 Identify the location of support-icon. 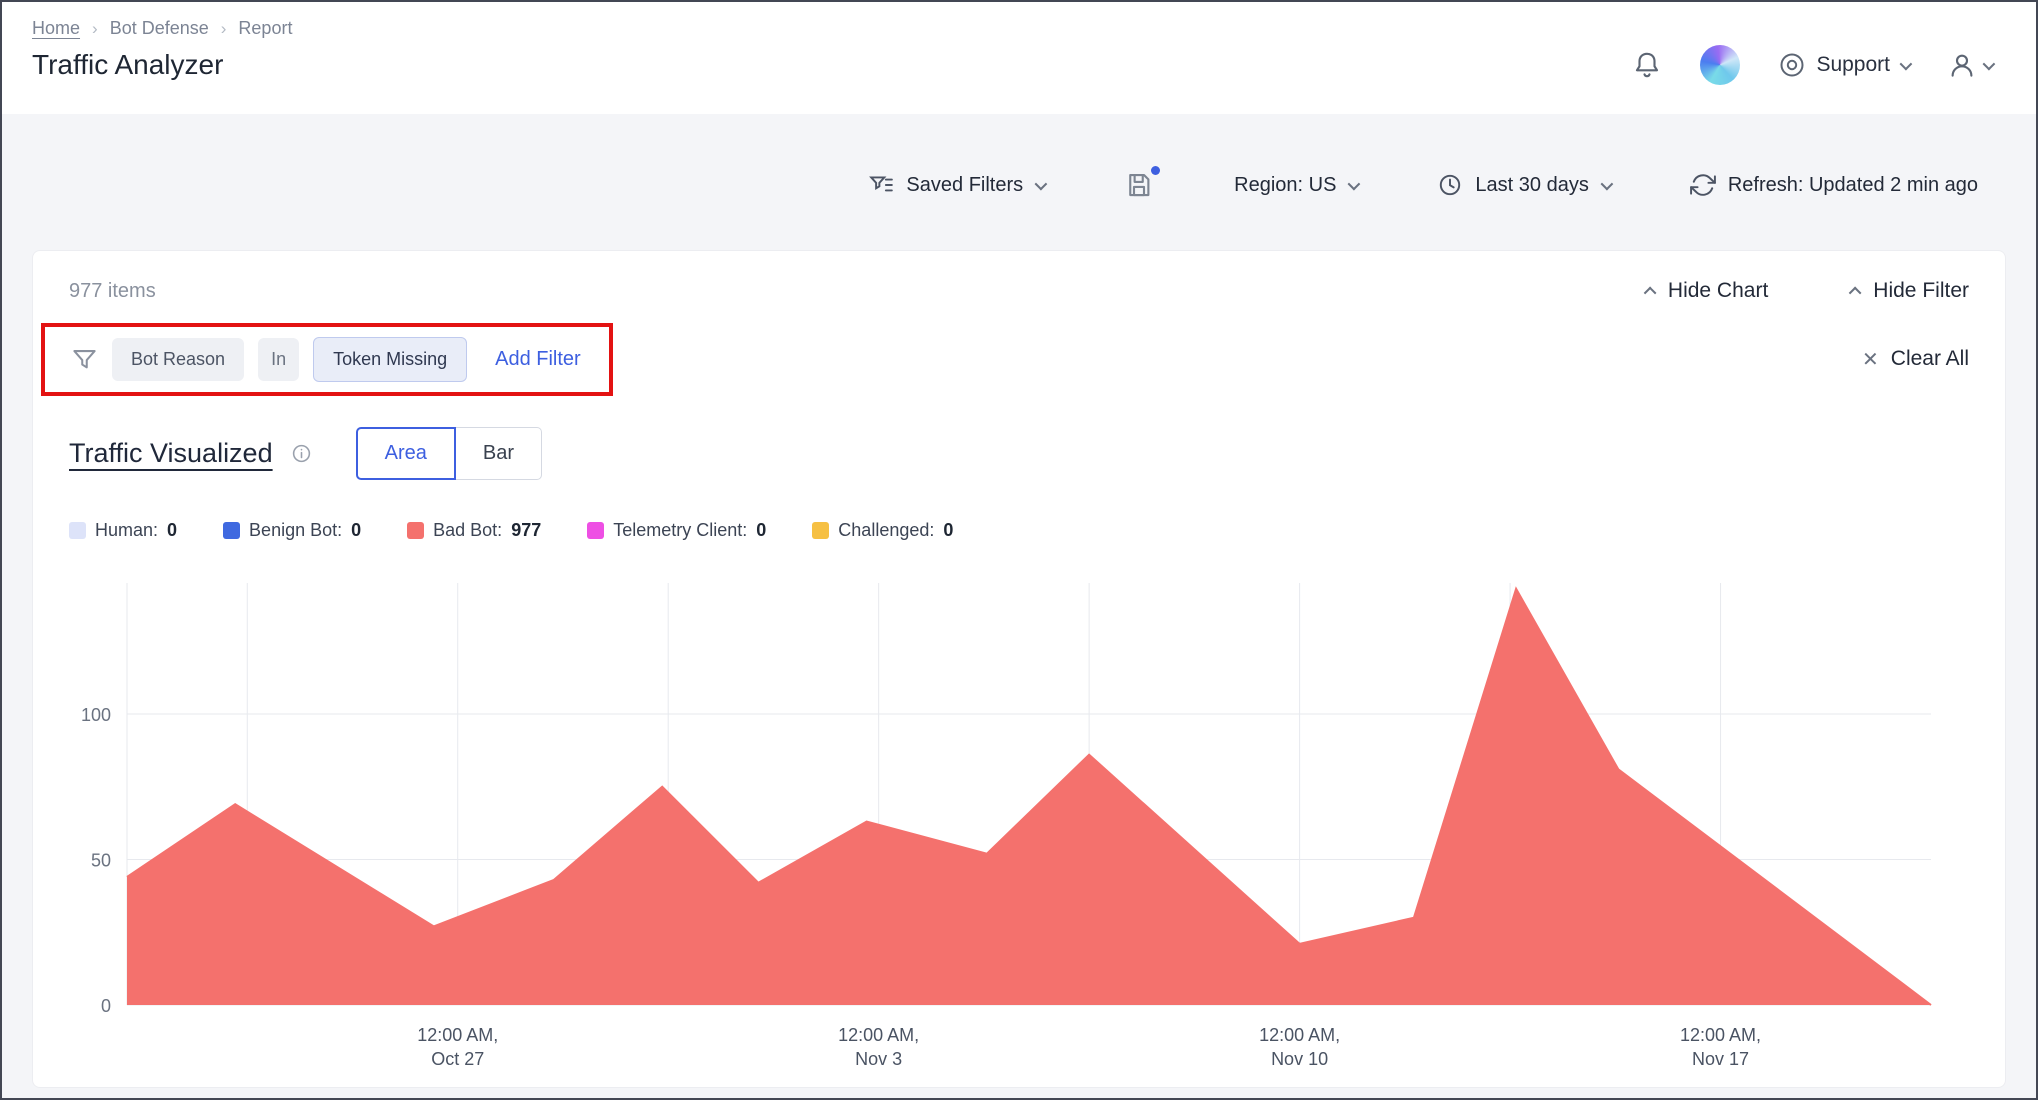
(1792, 65).